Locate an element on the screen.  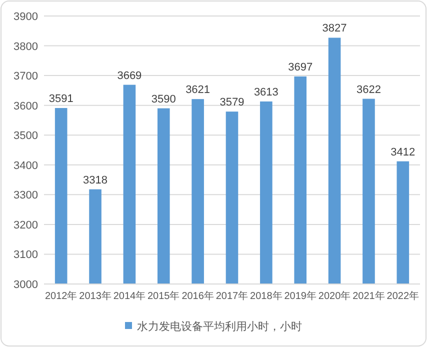
data-label: 3591 is located at coordinates (61, 99).